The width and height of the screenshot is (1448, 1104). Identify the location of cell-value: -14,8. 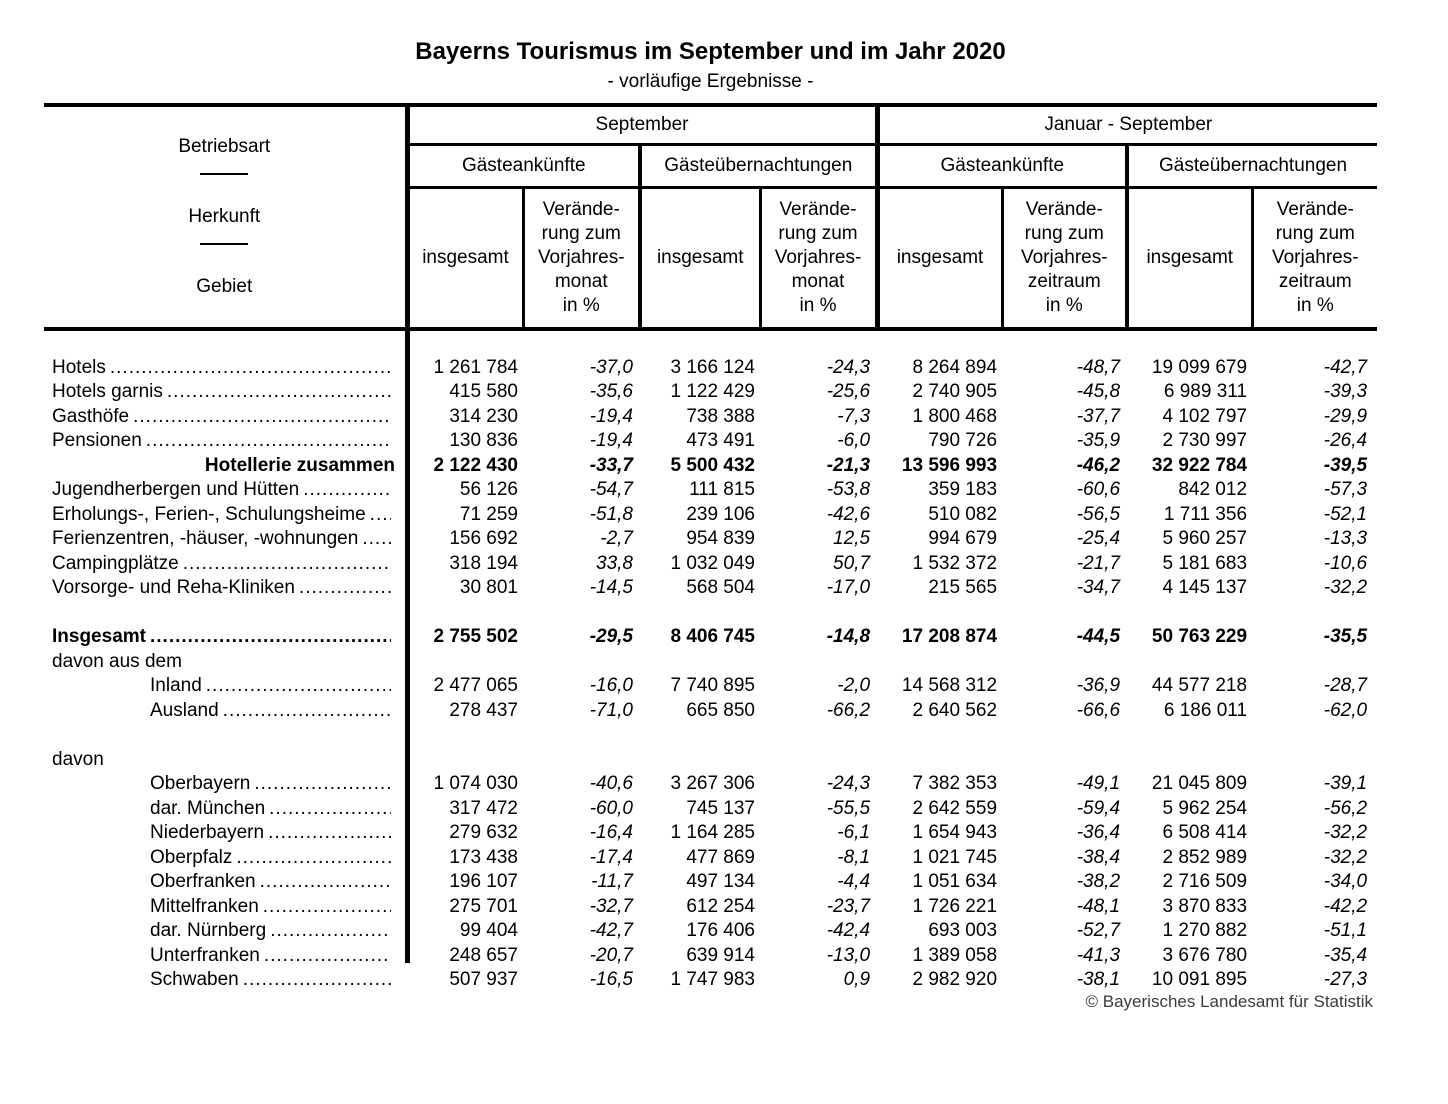
(848, 637).